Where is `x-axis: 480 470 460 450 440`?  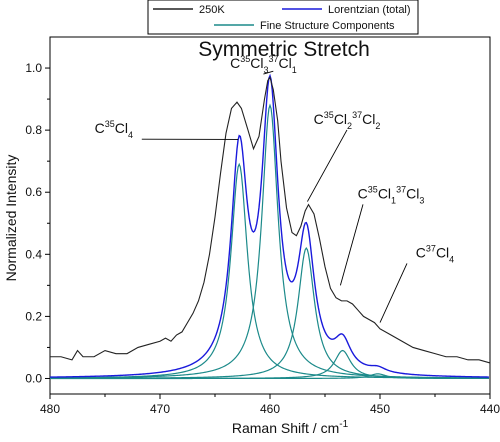 x-axis: 480 470 460 450 440 is located at coordinates (270, 405).